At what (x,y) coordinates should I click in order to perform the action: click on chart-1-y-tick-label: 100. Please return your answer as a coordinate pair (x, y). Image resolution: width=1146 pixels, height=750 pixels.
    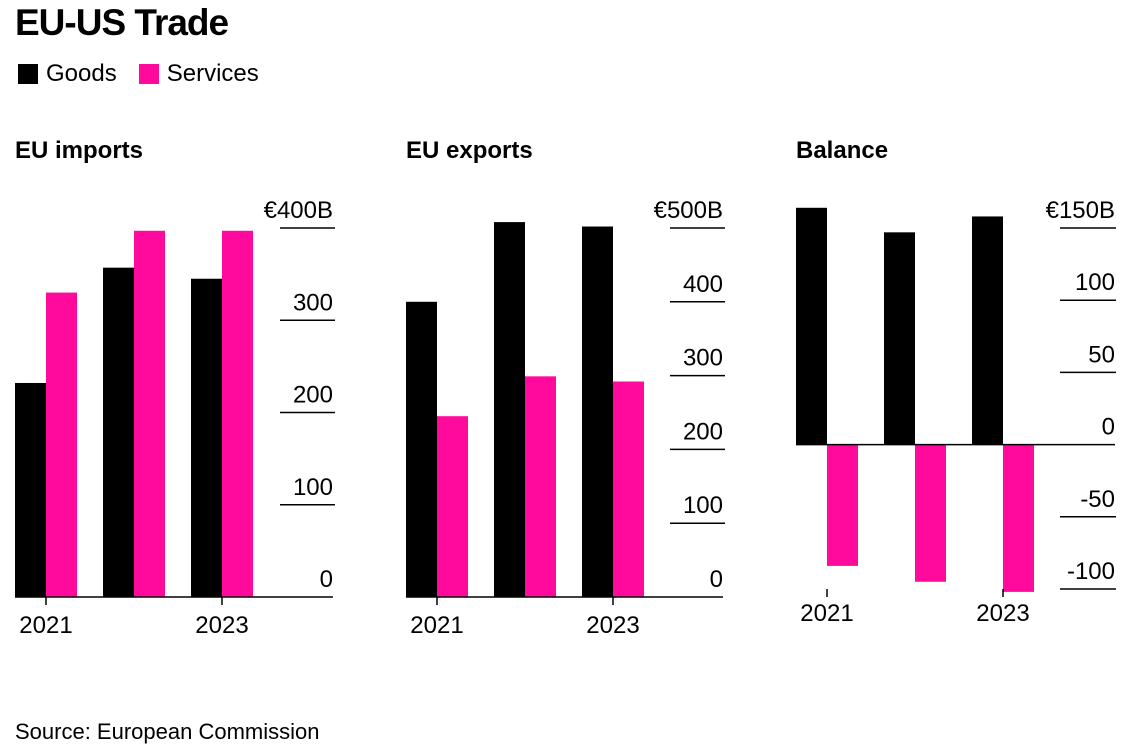
    Looking at the image, I should click on (313, 487).